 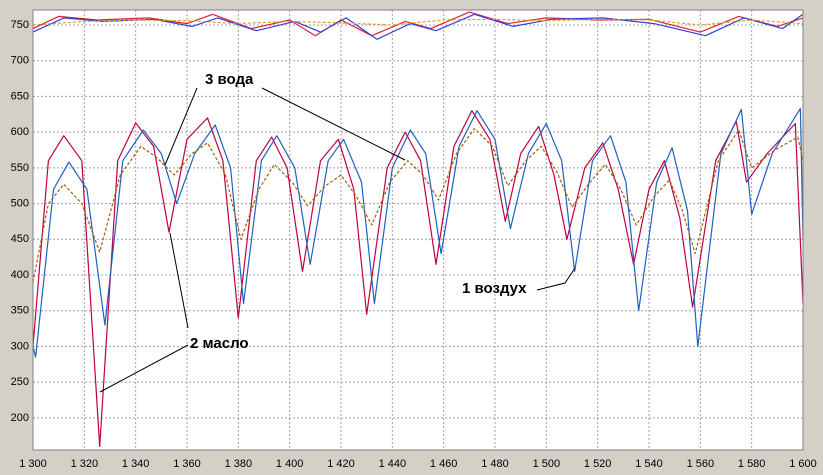 What do you see at coordinates (20, 61) in the screenshot?
I see `y-tick-label: 700` at bounding box center [20, 61].